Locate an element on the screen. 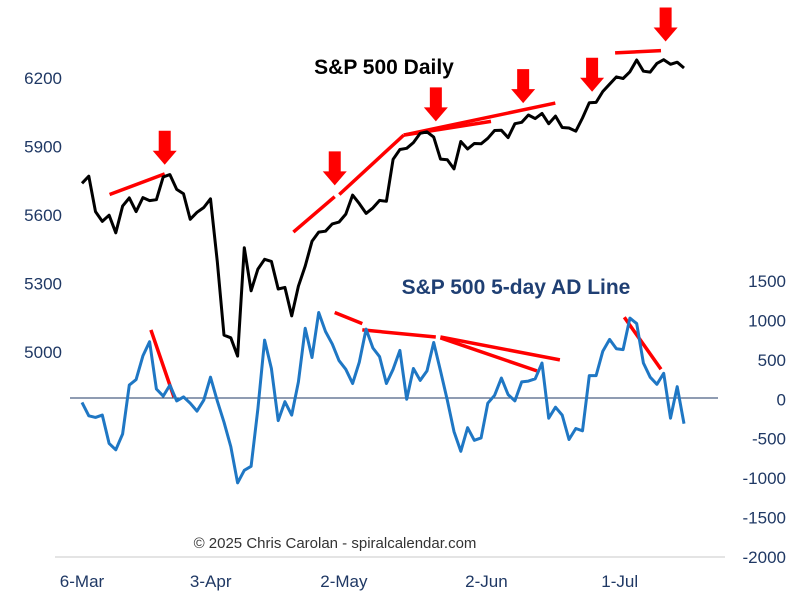 The image size is (808, 606). price-tick-label: 5900 is located at coordinates (43, 147).